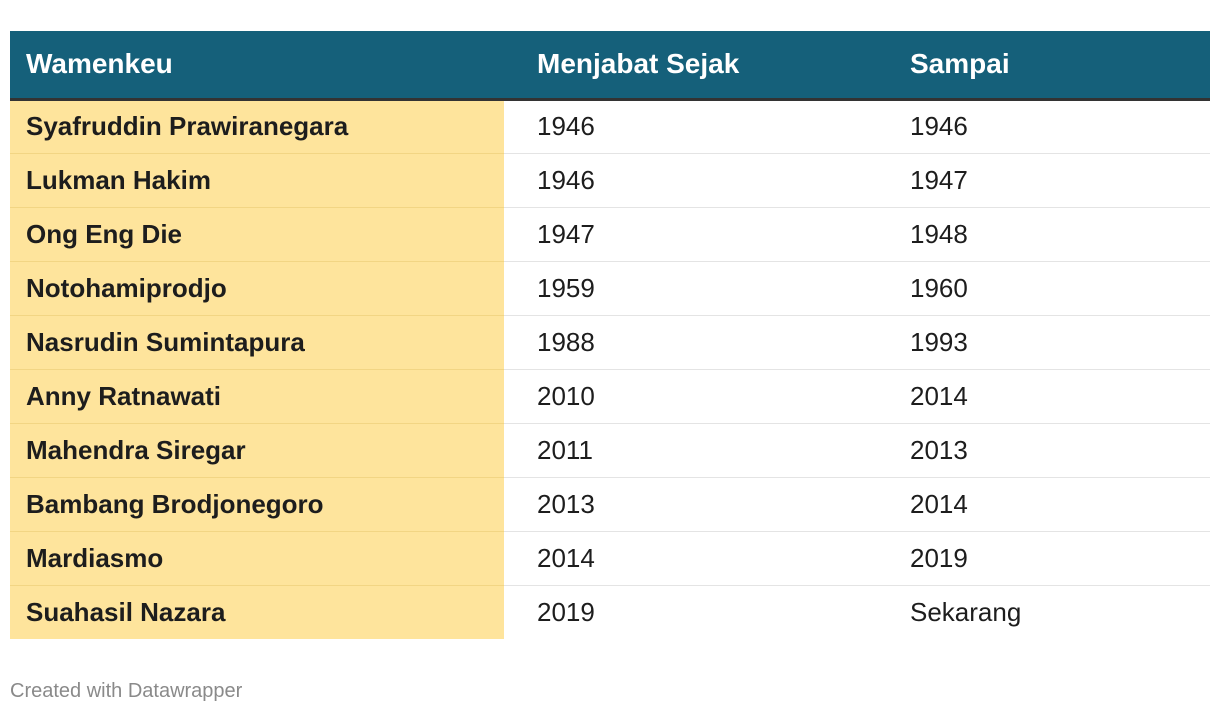 The image size is (1220, 716). What do you see at coordinates (566, 611) in the screenshot?
I see `cell-menjabat-sejak: 2019` at bounding box center [566, 611].